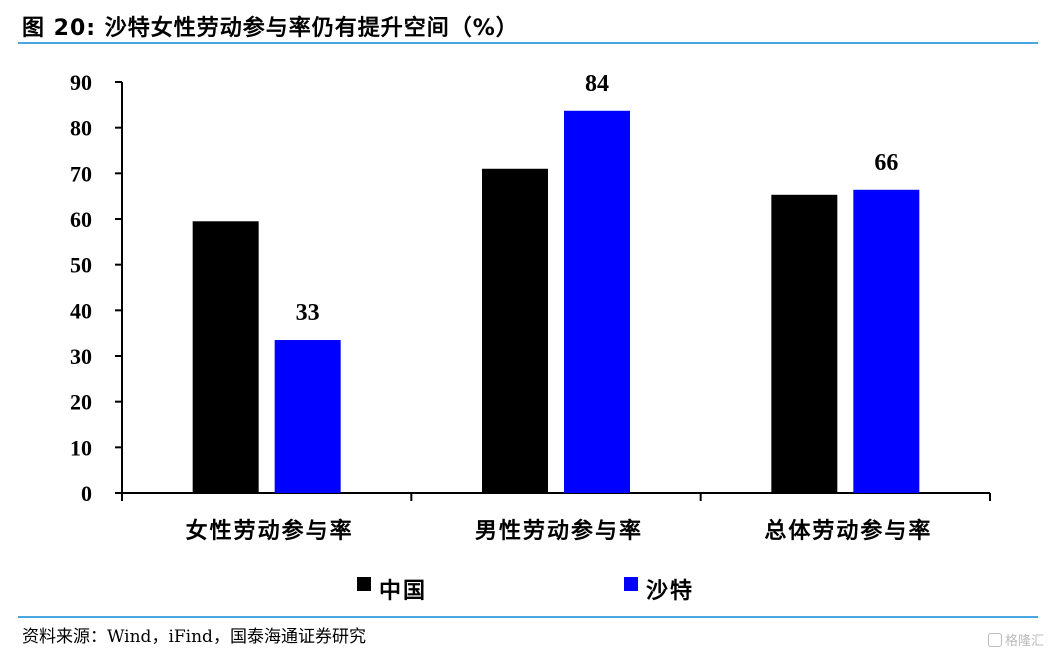  What do you see at coordinates (81, 310) in the screenshot?
I see `y-tick-label: 40` at bounding box center [81, 310].